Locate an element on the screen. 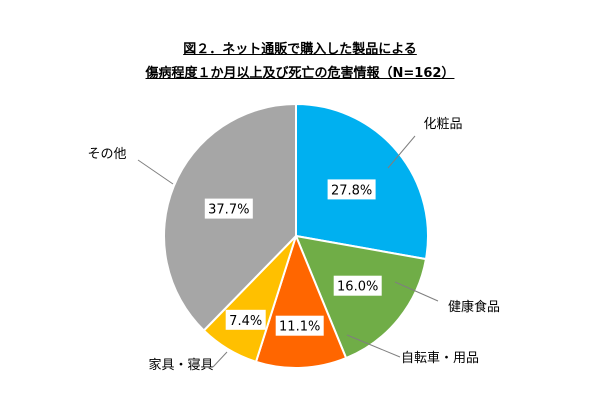  slice-value-label: 37.7% is located at coordinates (228, 210).